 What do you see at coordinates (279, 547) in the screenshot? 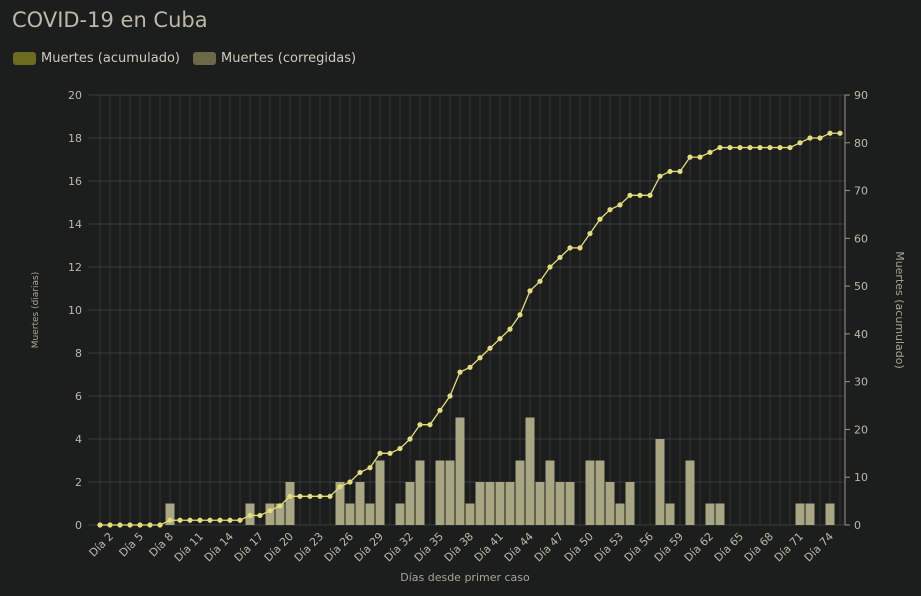
I see `x-tick-label: Día 20` at bounding box center [279, 547].